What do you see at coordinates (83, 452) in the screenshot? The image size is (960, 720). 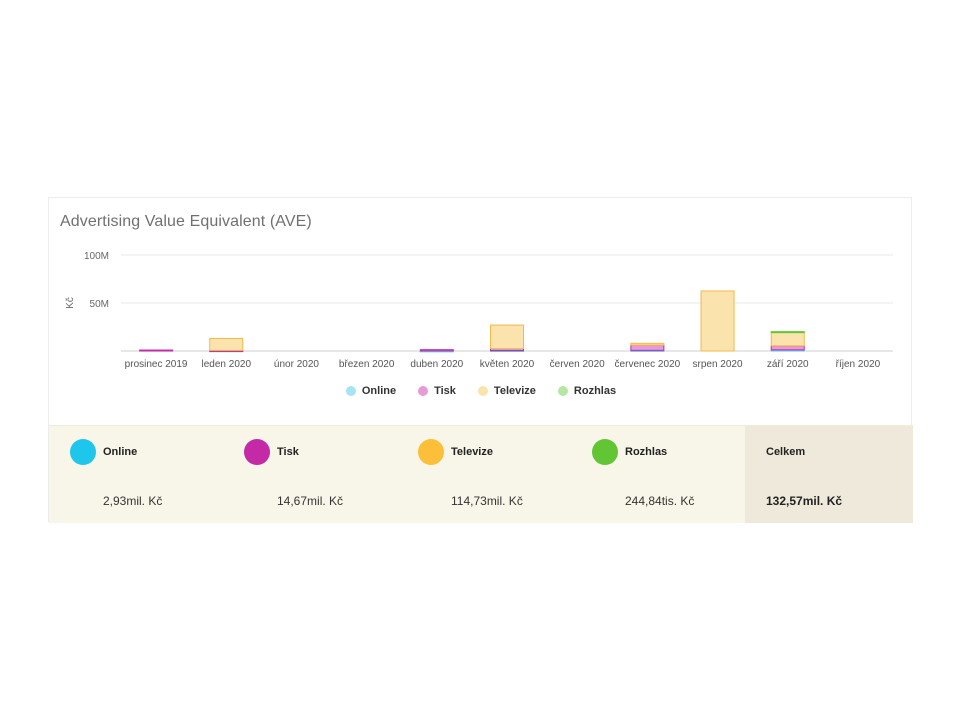 I see `online-circle-icon` at bounding box center [83, 452].